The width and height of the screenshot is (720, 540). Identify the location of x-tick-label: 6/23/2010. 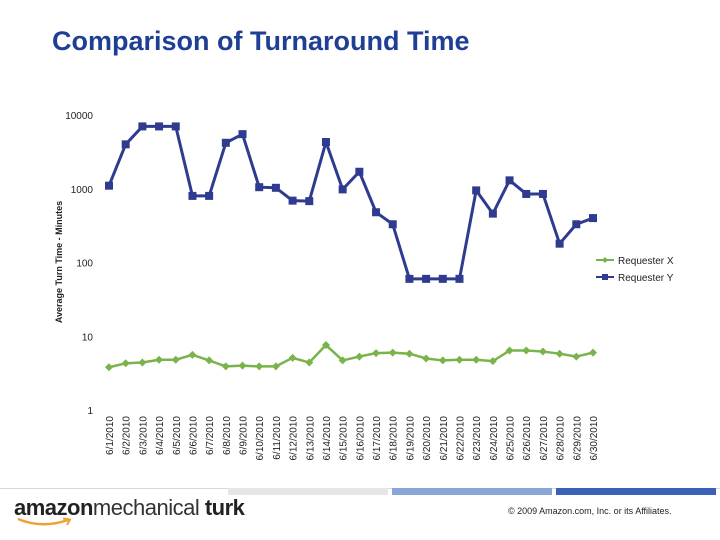
(477, 438).